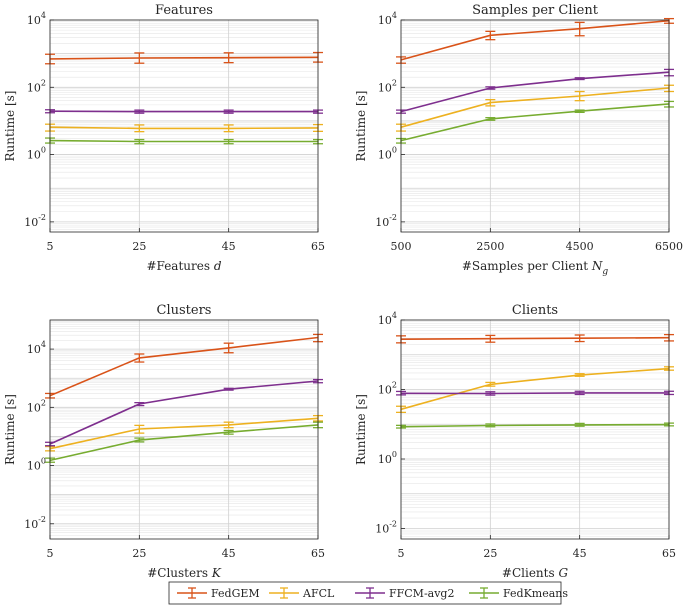  I want to click on x-axis-label: #Clusters K, so click(184, 573).